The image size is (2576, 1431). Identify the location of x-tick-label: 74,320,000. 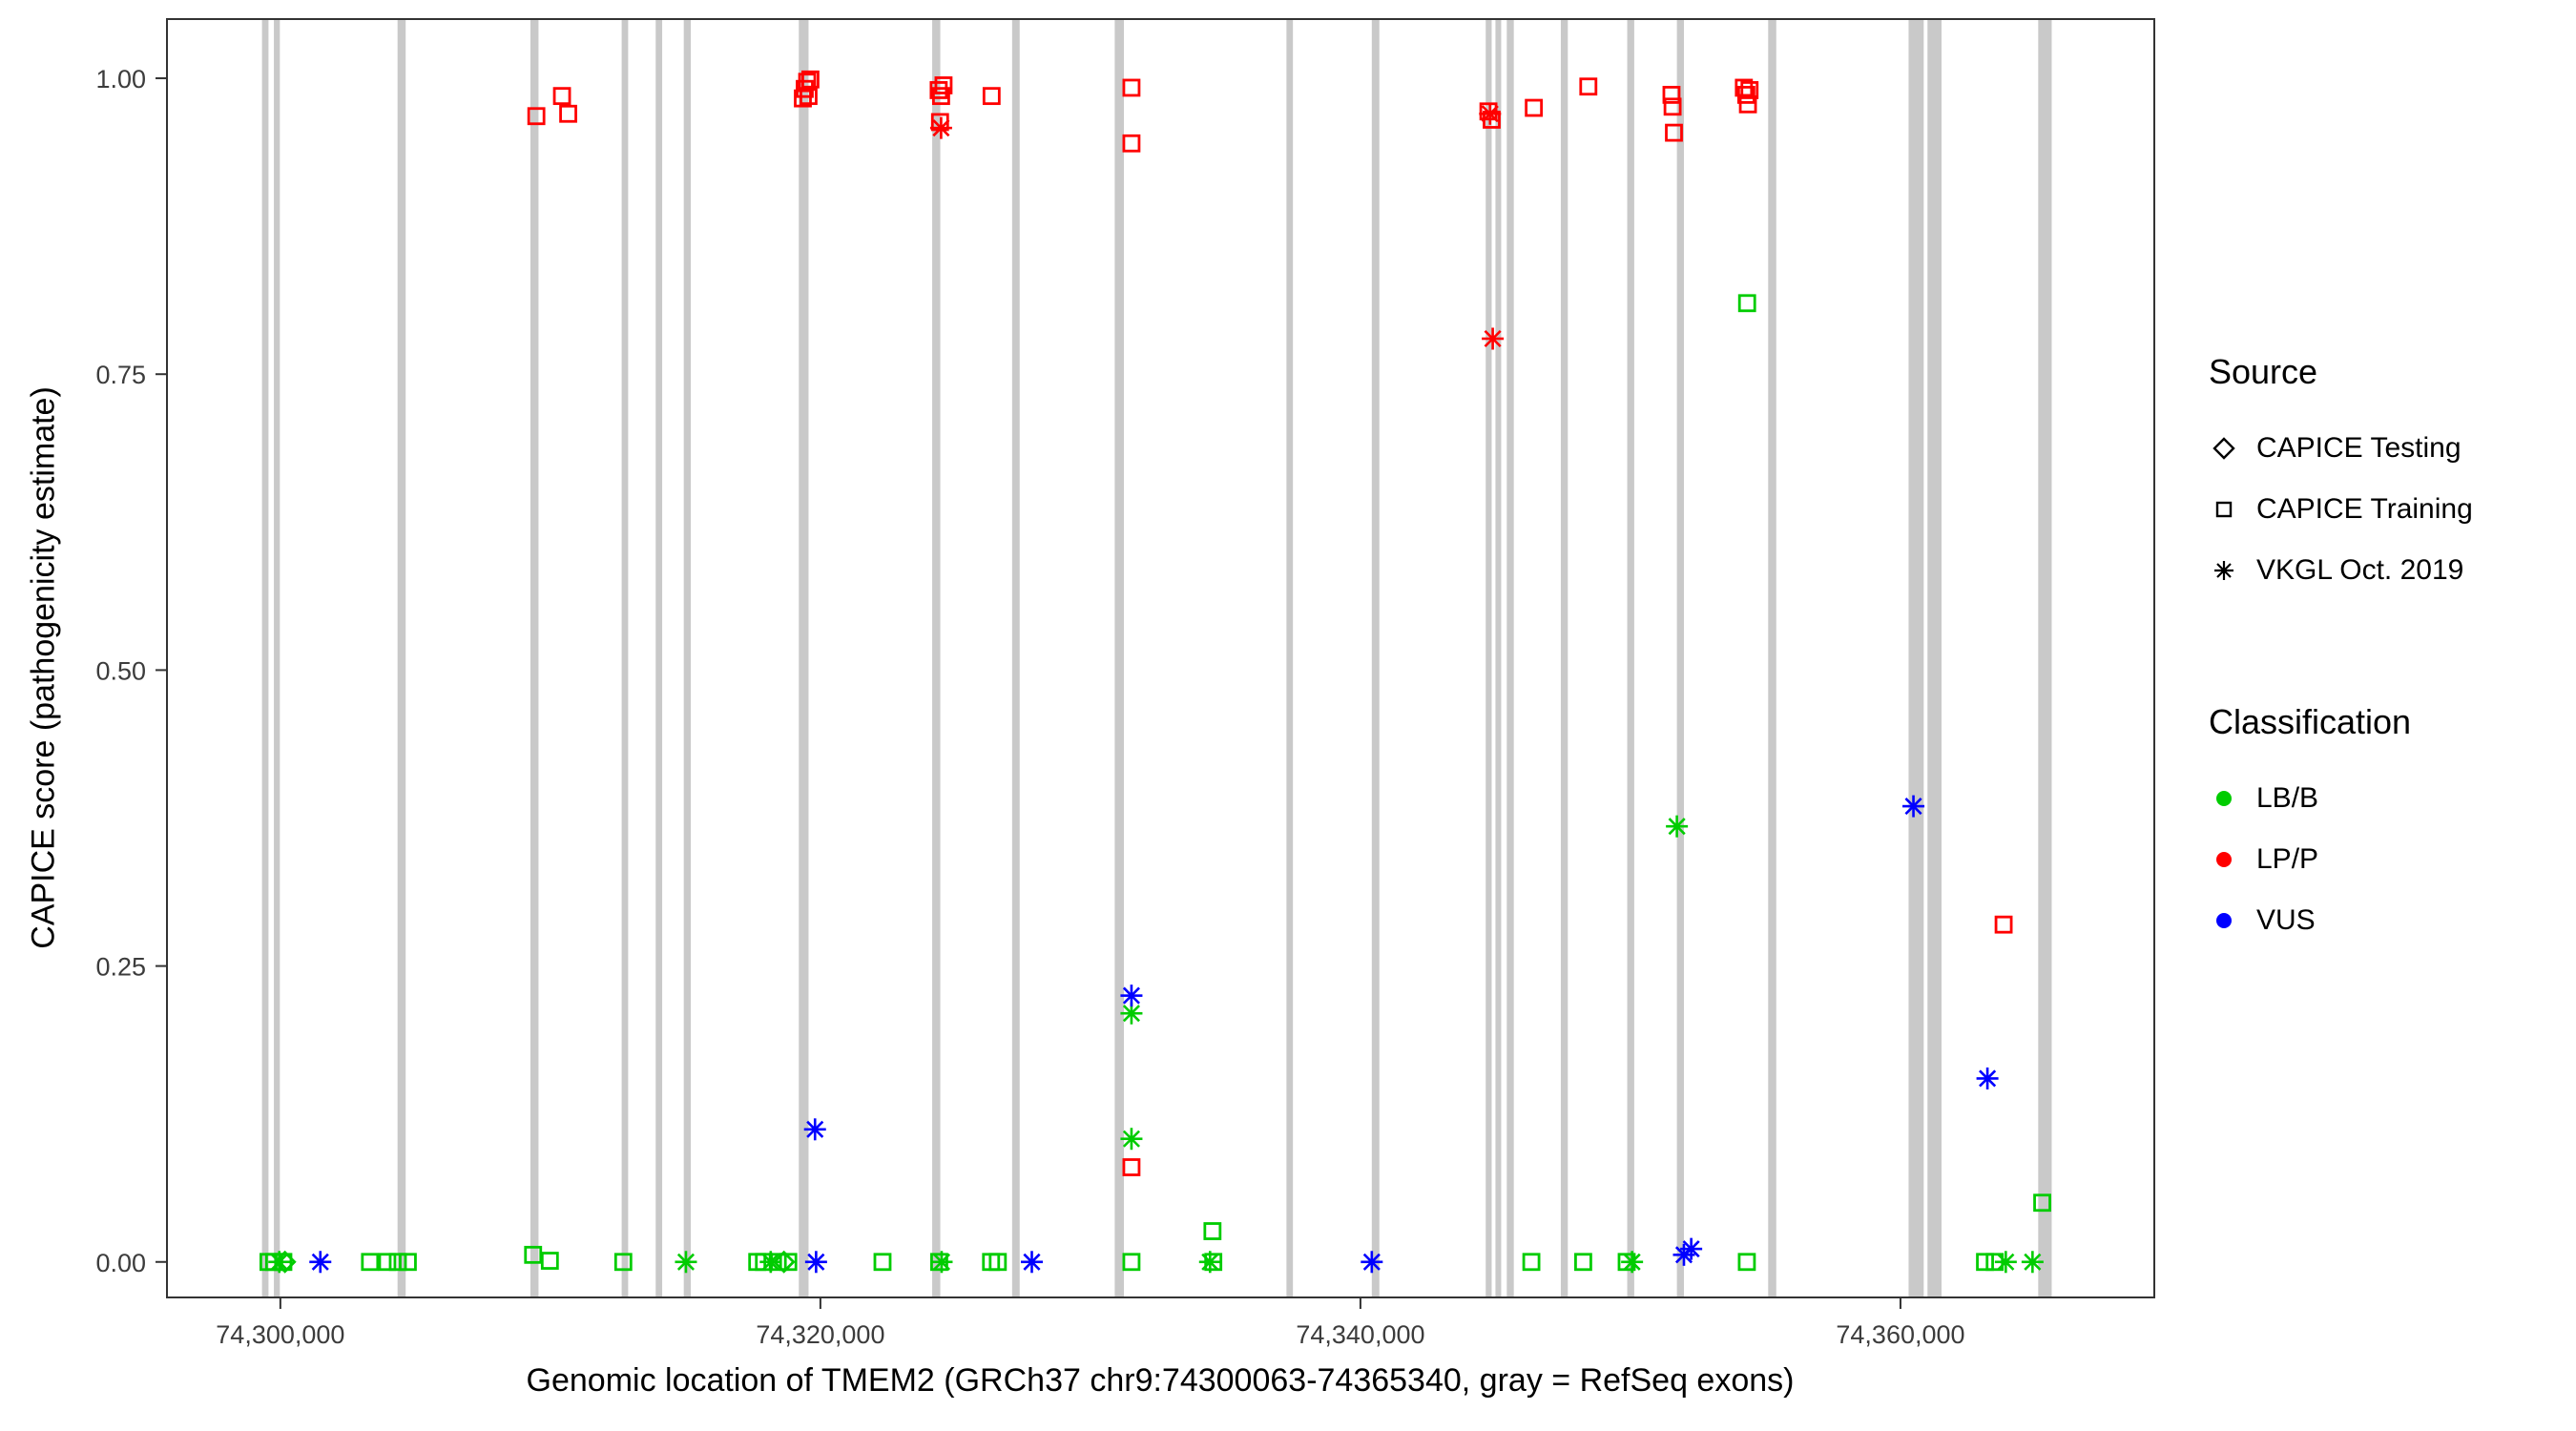
(820, 1334).